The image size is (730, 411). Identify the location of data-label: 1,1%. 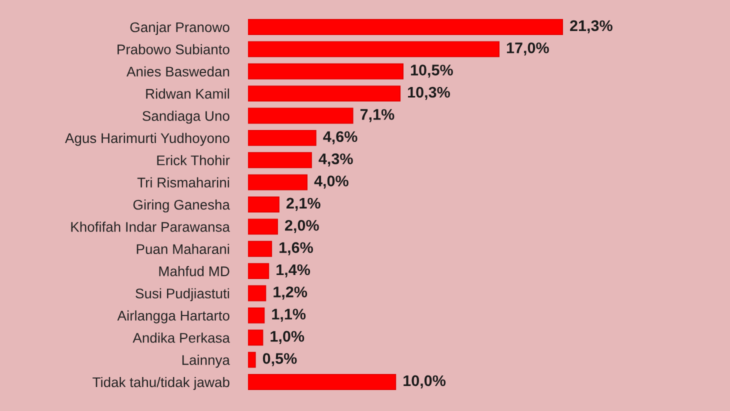
(289, 315).